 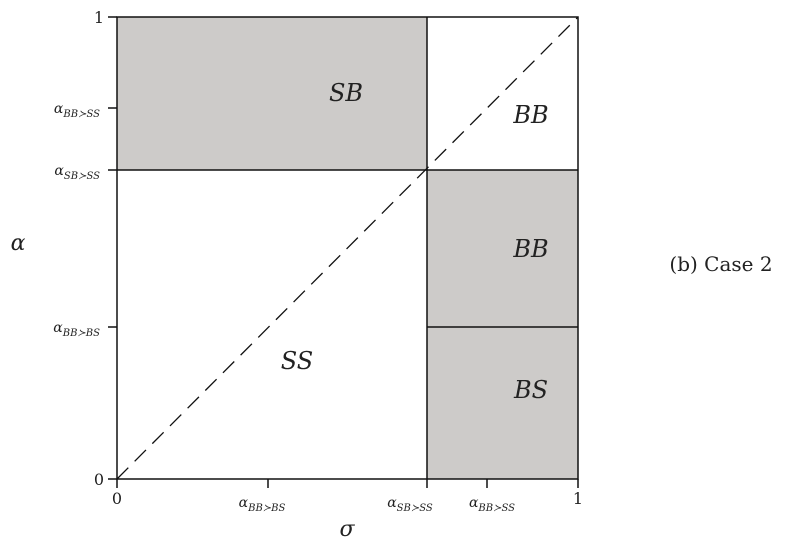 I want to click on x-ticks, so click(x=347, y=483).